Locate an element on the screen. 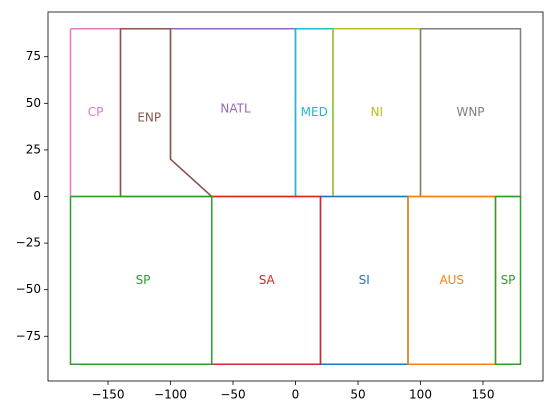 This screenshot has height=413, width=554. x-tick-label: 0 is located at coordinates (296, 395).